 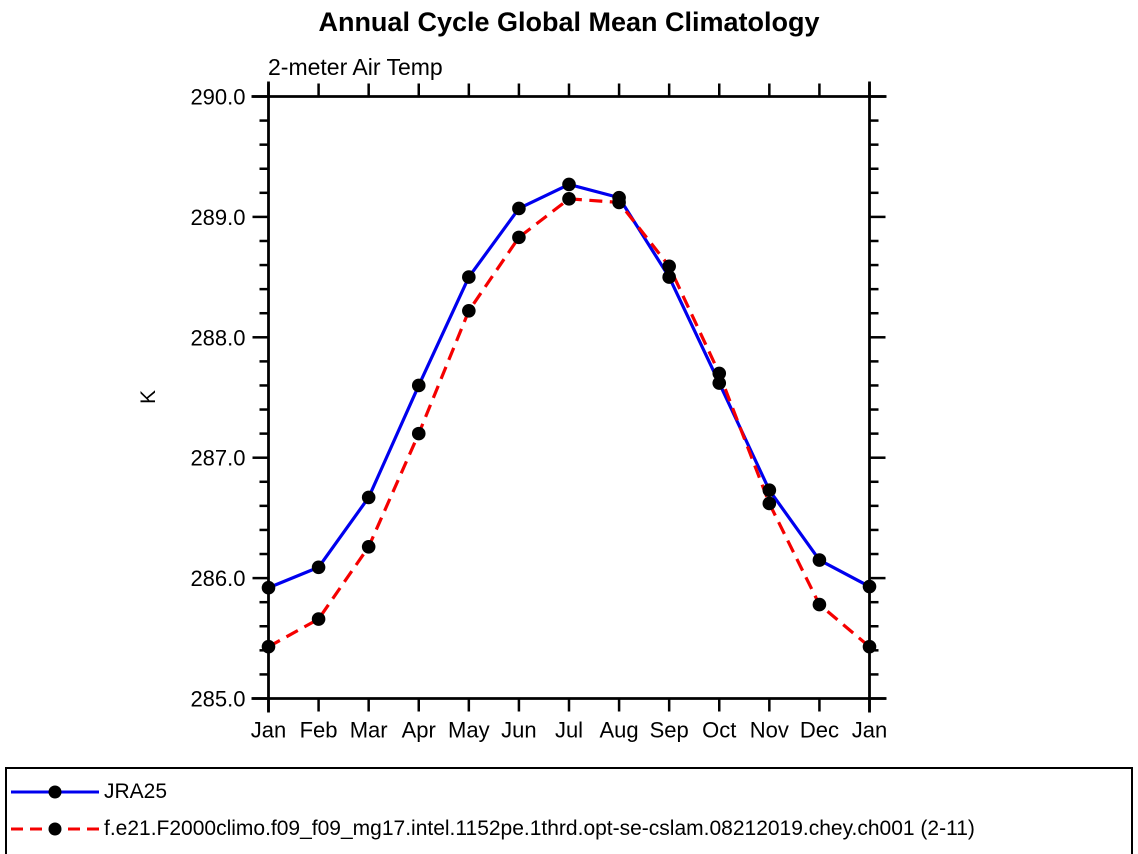 What do you see at coordinates (819, 730) in the screenshot?
I see `x-tick-label: Dec` at bounding box center [819, 730].